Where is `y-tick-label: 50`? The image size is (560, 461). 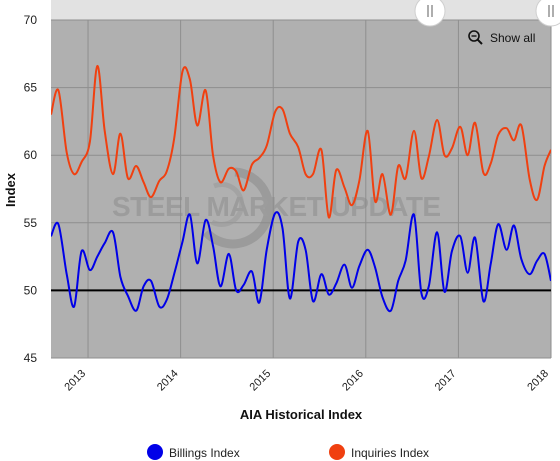
y-tick-label: 50 is located at coordinates (31, 290).